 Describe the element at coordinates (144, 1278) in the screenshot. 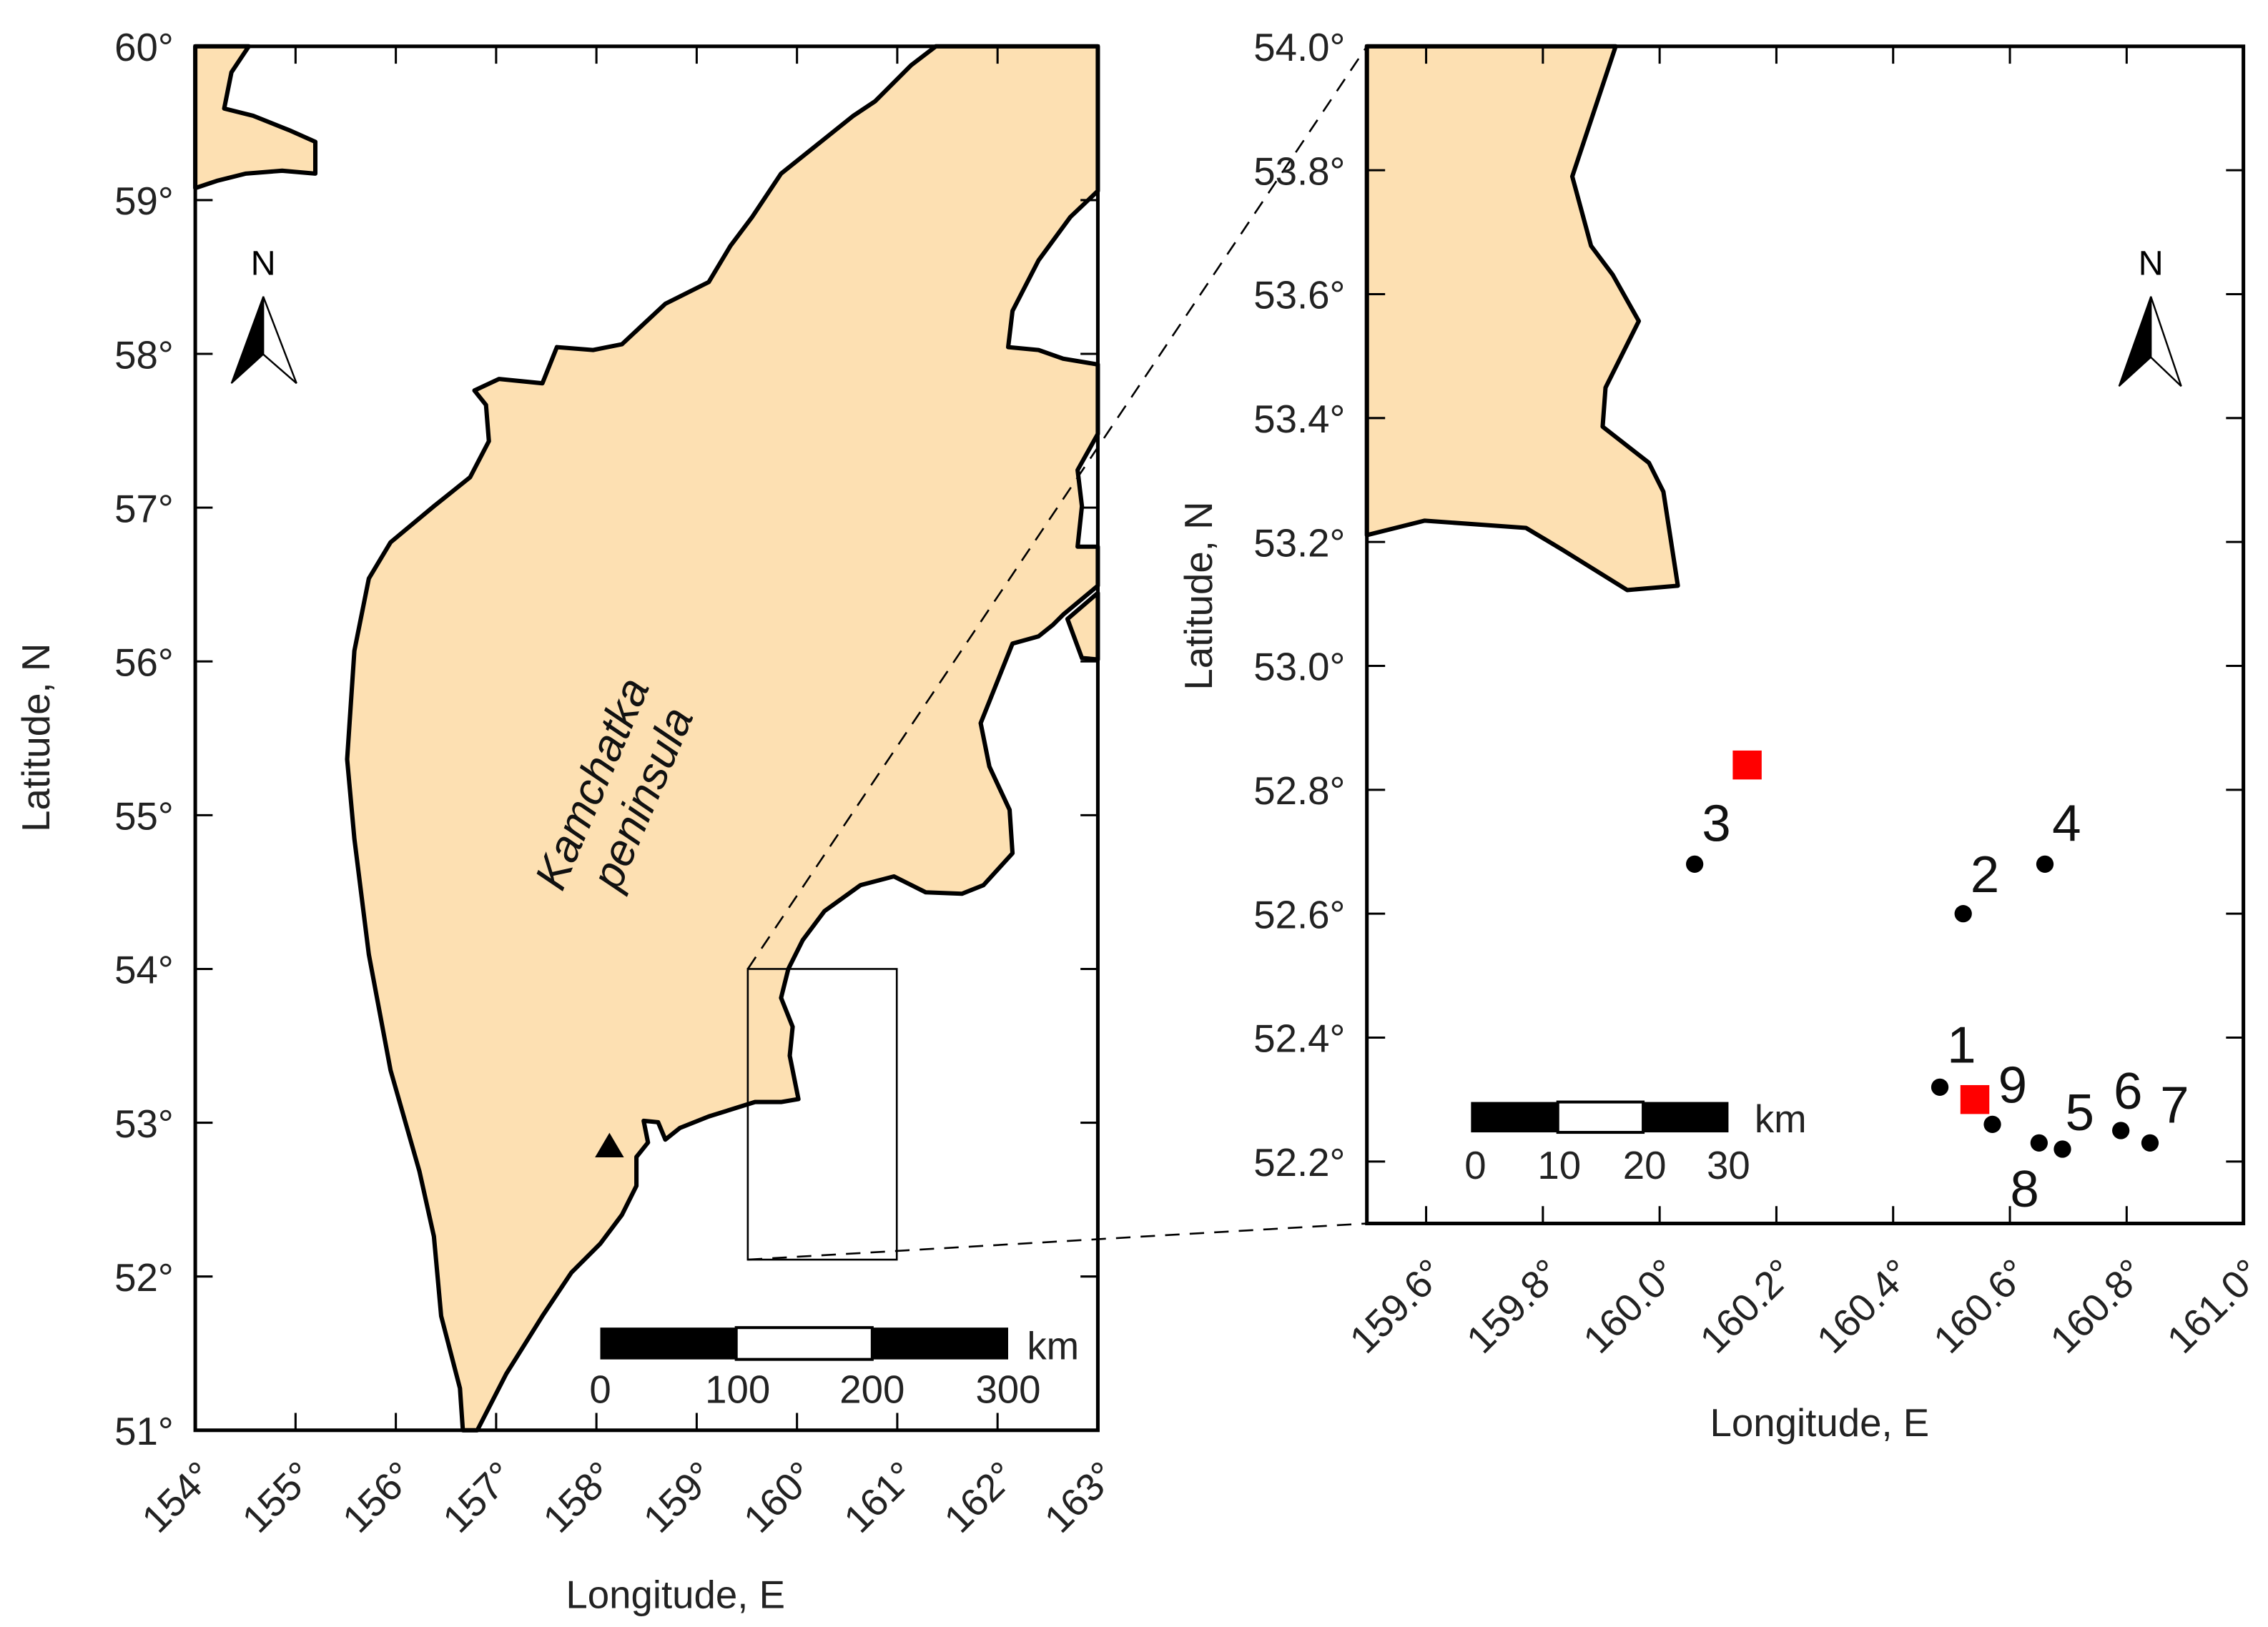

I see `y-tick-label: 52°` at that location.